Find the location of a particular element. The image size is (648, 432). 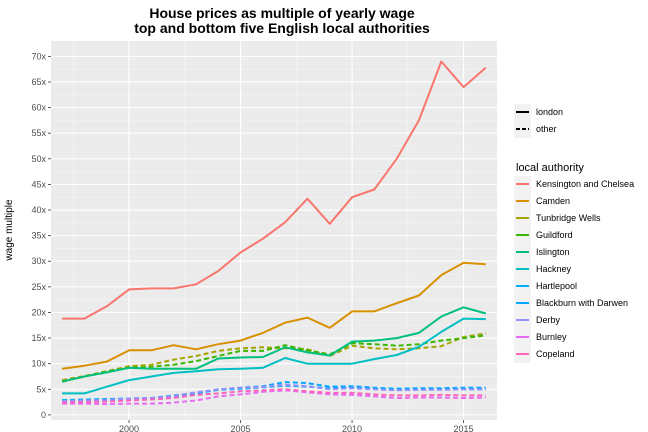

y-tick-label: 45x is located at coordinates (38, 184).